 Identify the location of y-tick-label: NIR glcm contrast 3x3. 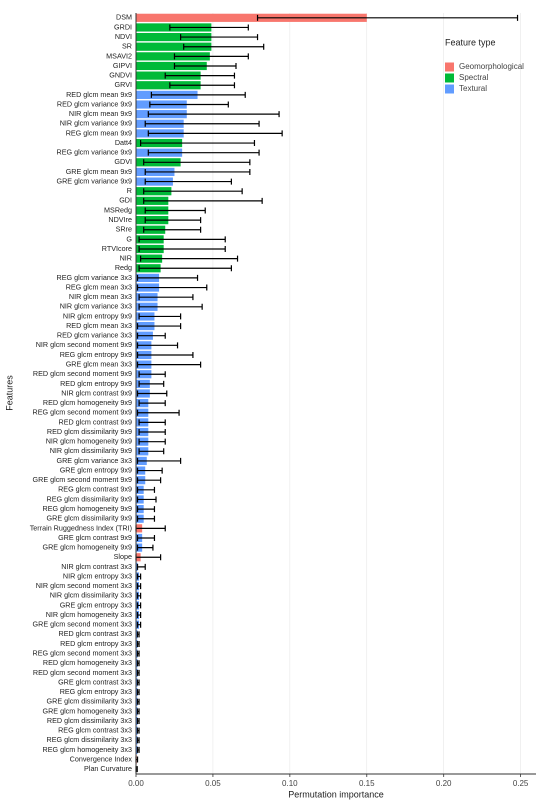
(96, 566).